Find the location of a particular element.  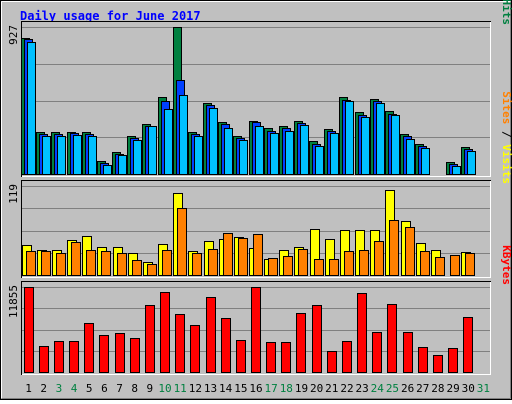

day-label: 13 is located at coordinates (210, 388).